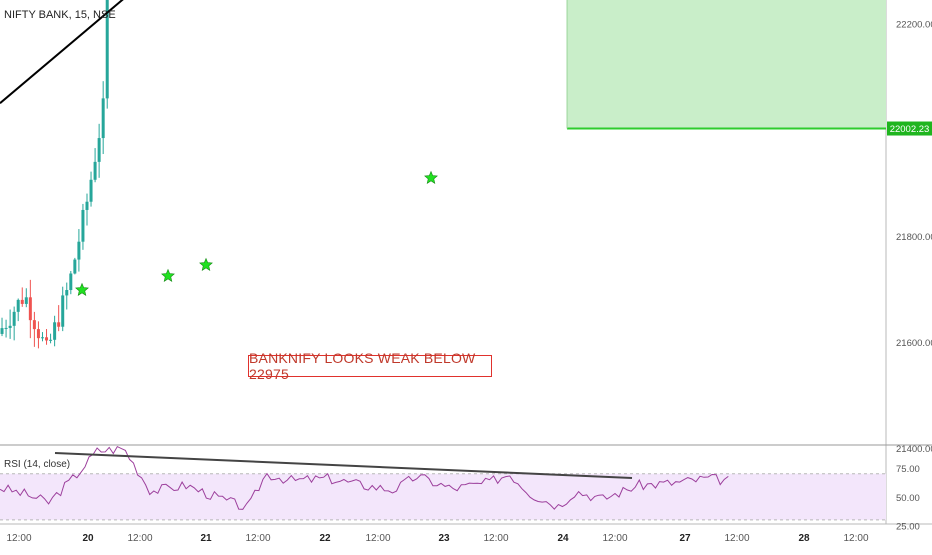  What do you see at coordinates (726, 64) in the screenshot?
I see `target-zone` at bounding box center [726, 64].